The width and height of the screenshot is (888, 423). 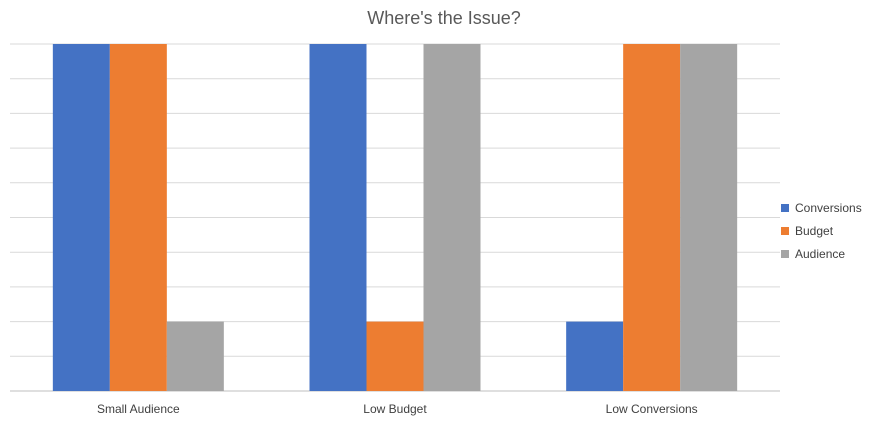 What do you see at coordinates (652, 217) in the screenshot?
I see `bar-budget-low-conversions` at bounding box center [652, 217].